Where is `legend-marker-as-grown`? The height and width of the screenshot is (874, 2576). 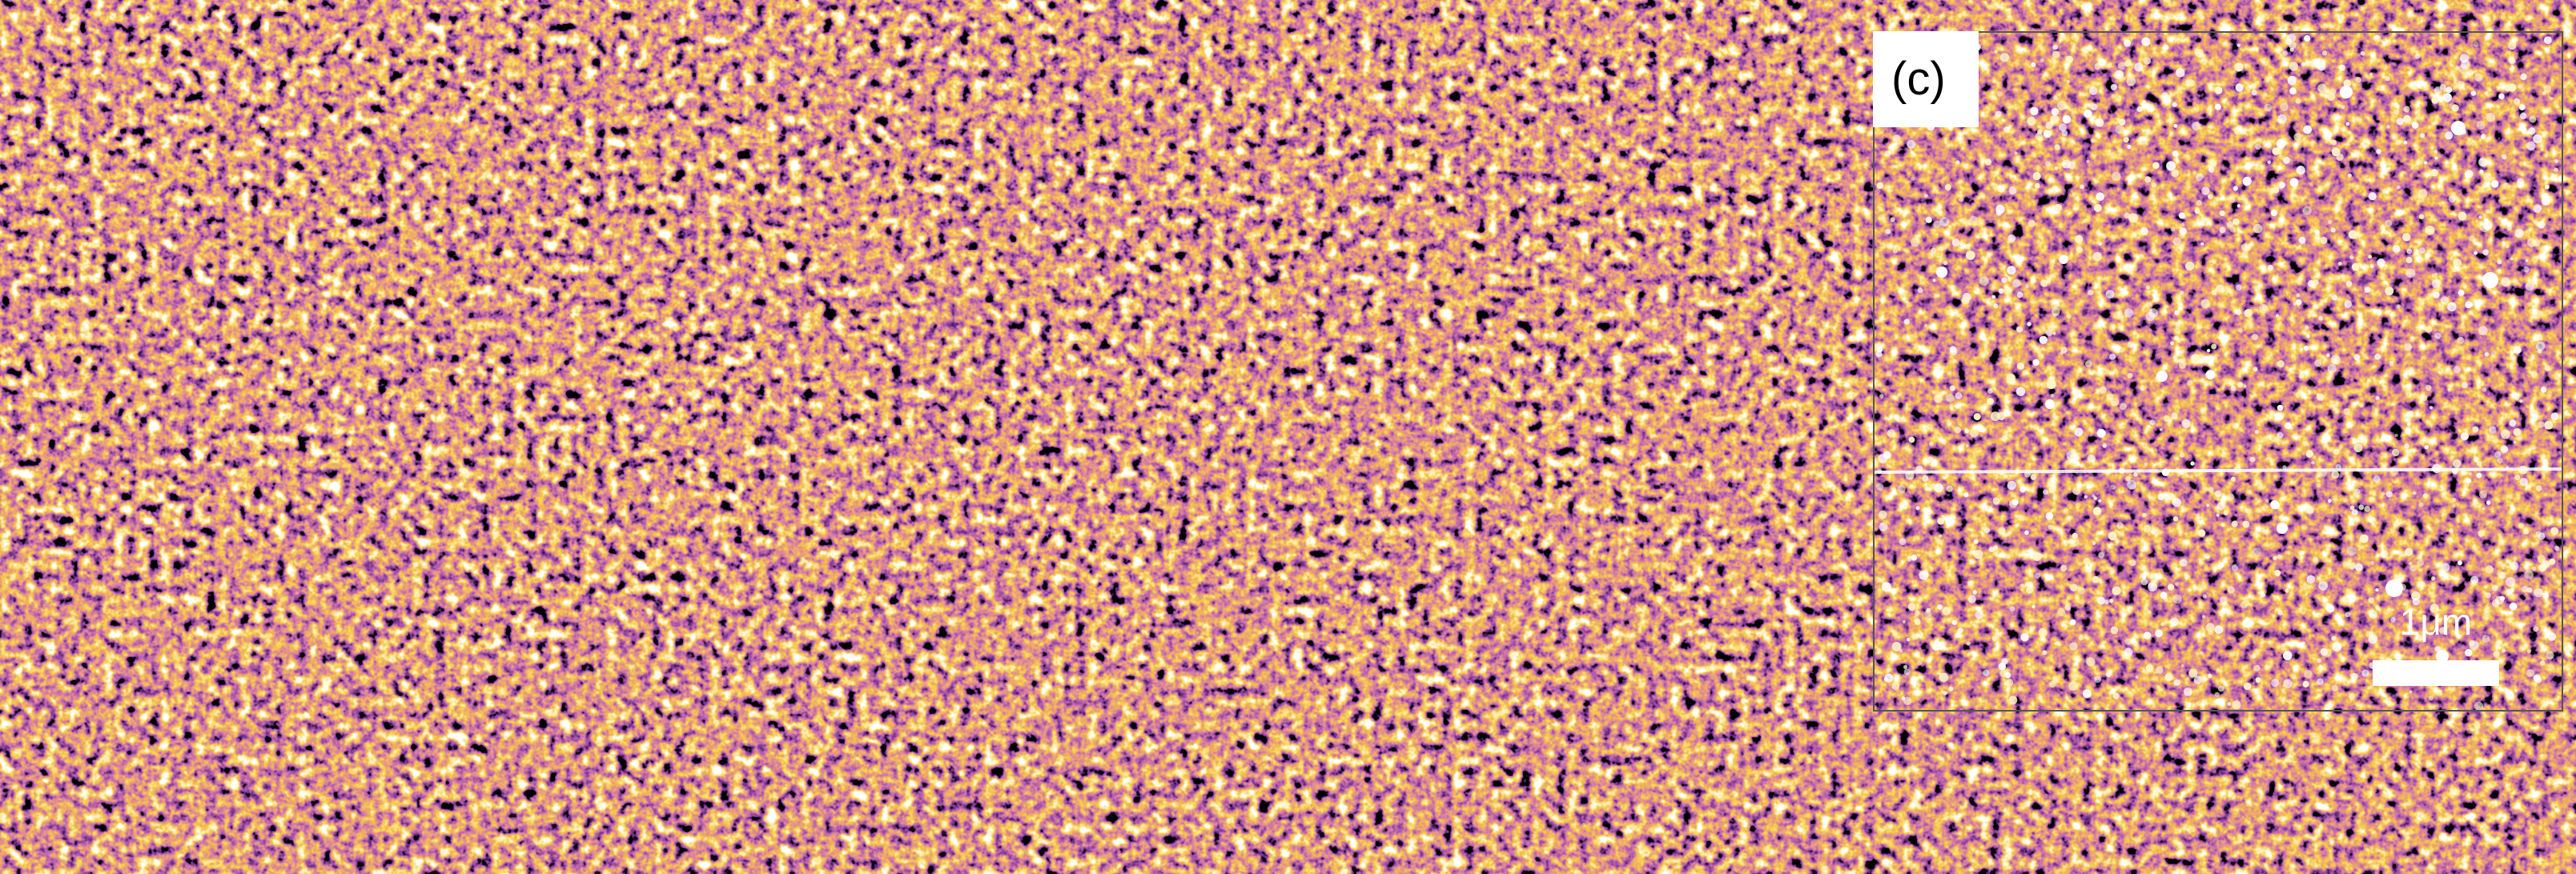
legend-marker-as-grown is located at coordinates (353, 169).